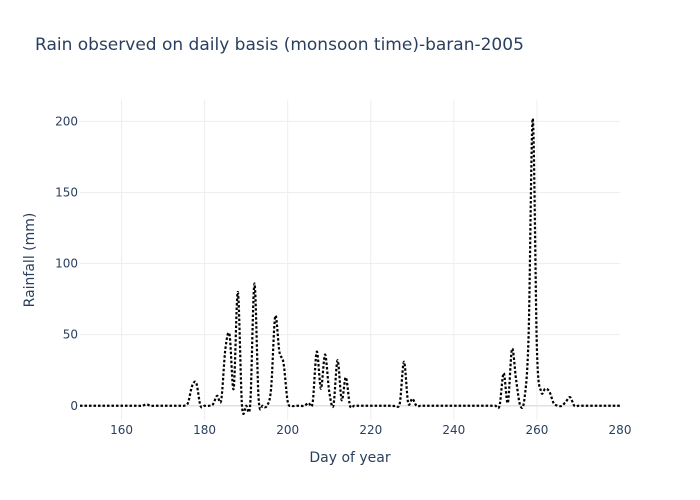 Image resolution: width=700 pixels, height=500 pixels. Describe the element at coordinates (74, 406) in the screenshot. I see `y-tick-label: 0` at that location.